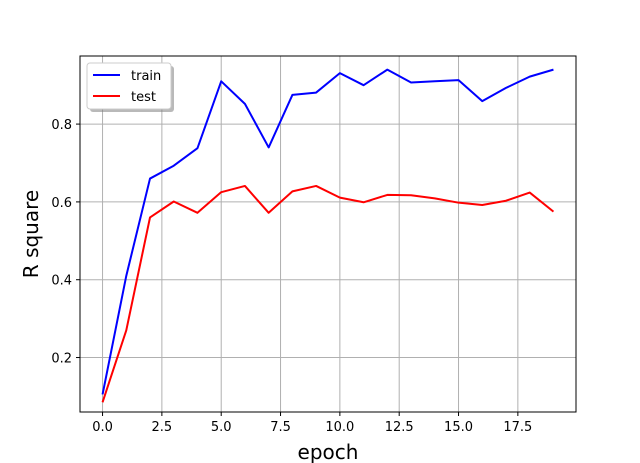 This screenshot has height=463, width=640. What do you see at coordinates (143, 97) in the screenshot?
I see `legend-label-test: test` at bounding box center [143, 97].